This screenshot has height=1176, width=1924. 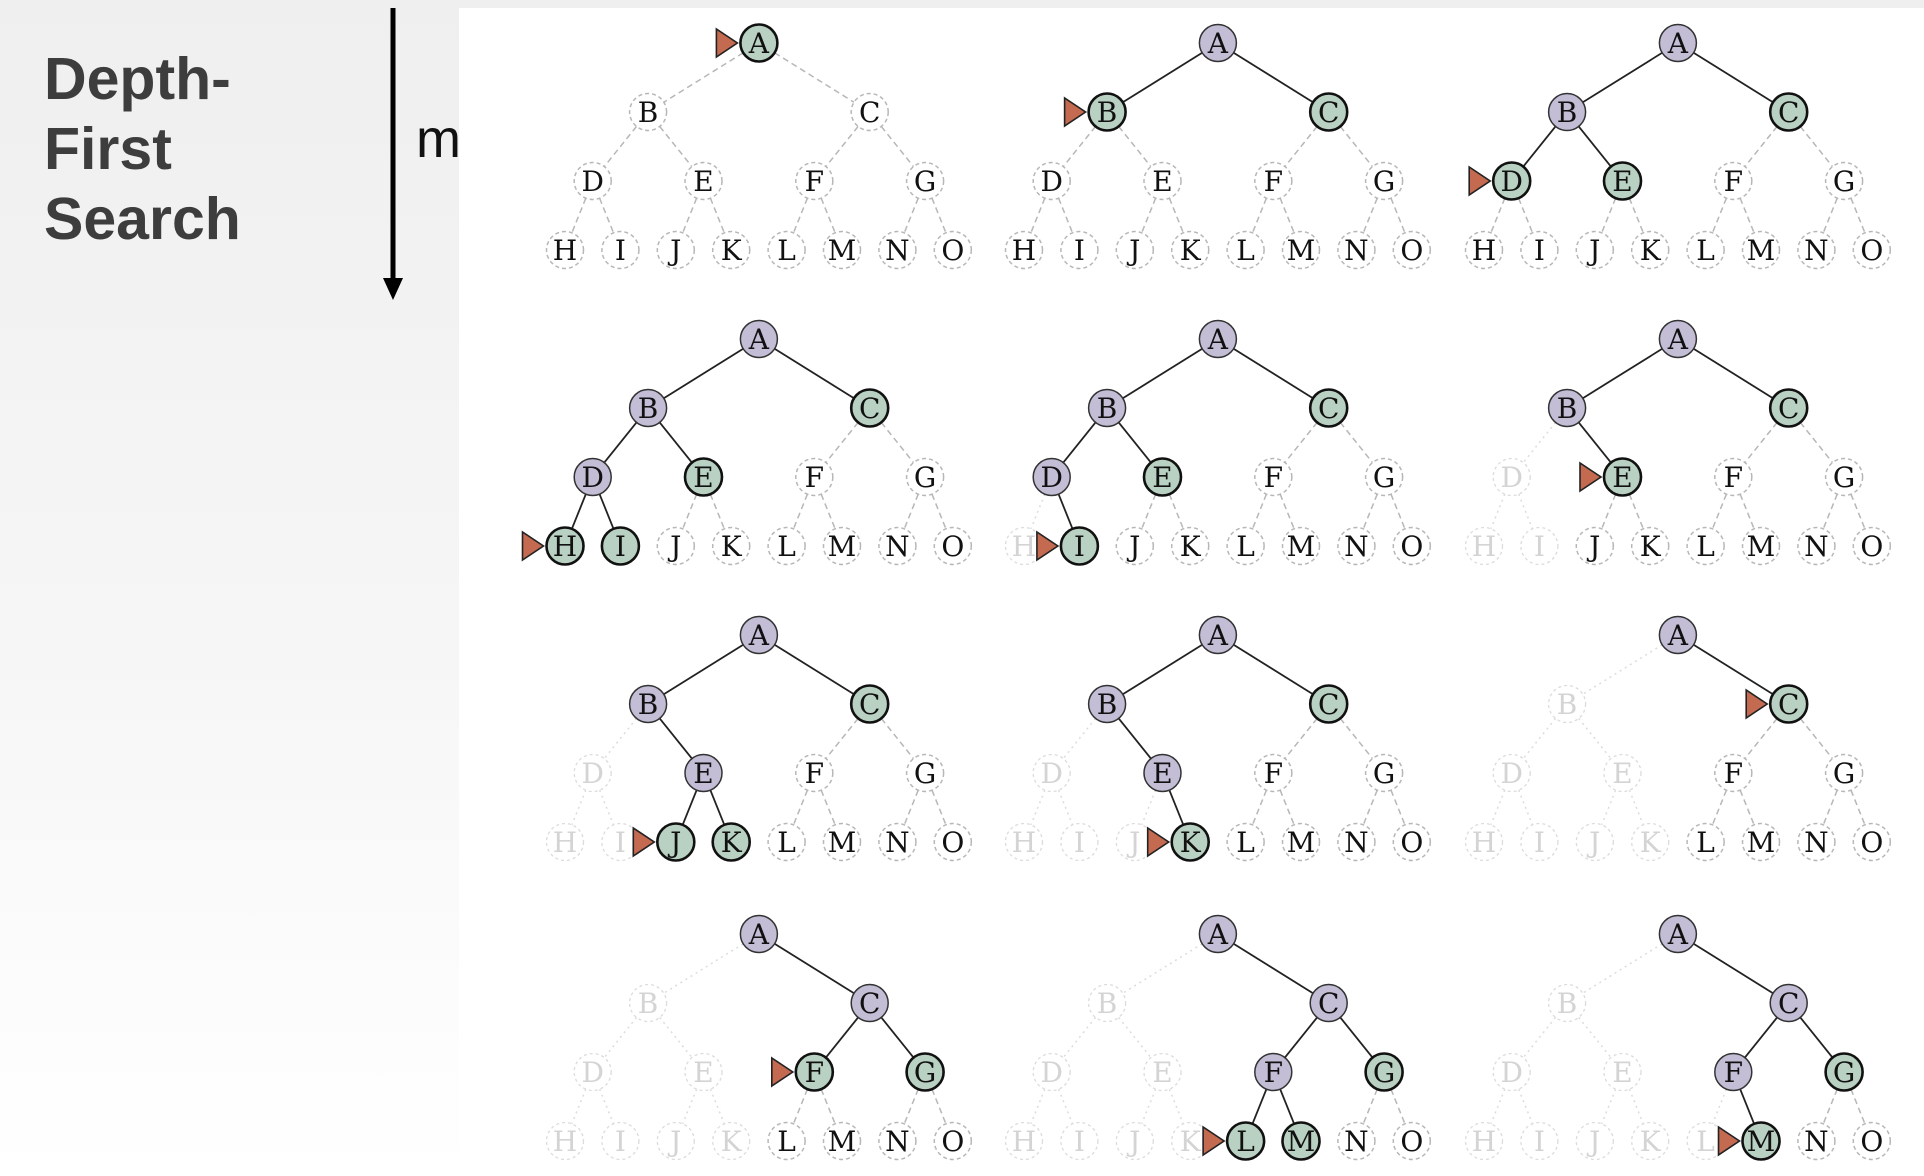 I want to click on node-m: M, so click(x=842, y=842).